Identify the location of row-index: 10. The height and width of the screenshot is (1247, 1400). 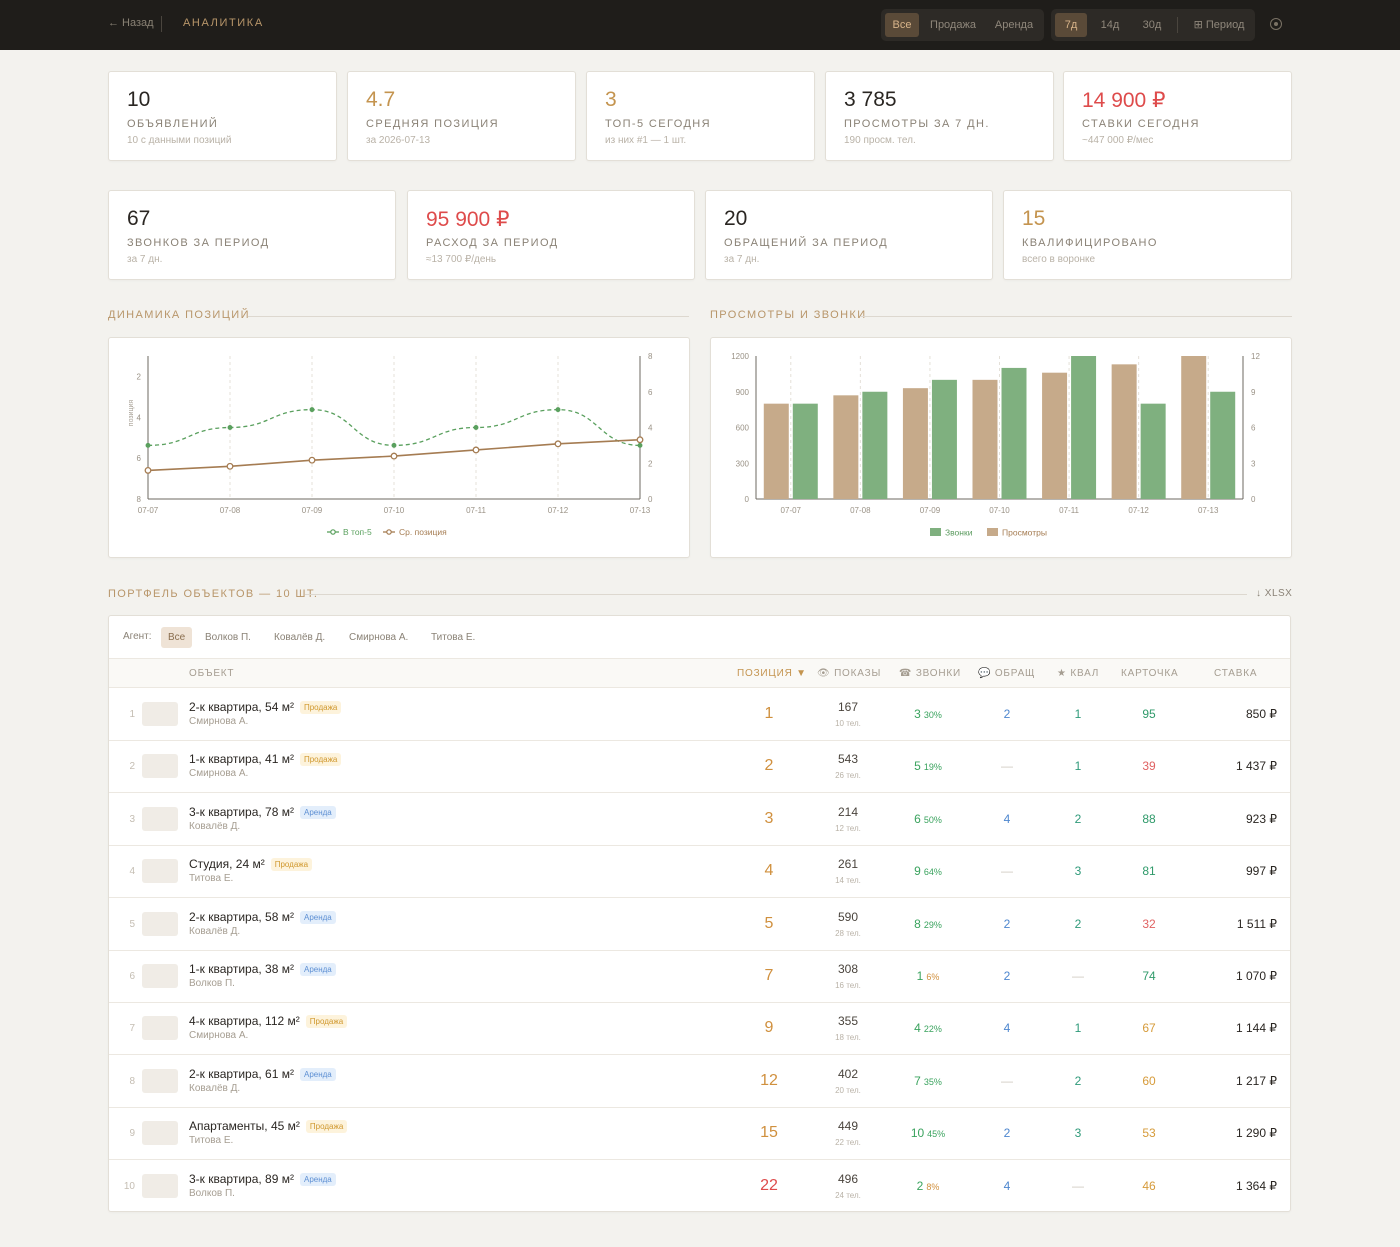
(129, 1186).